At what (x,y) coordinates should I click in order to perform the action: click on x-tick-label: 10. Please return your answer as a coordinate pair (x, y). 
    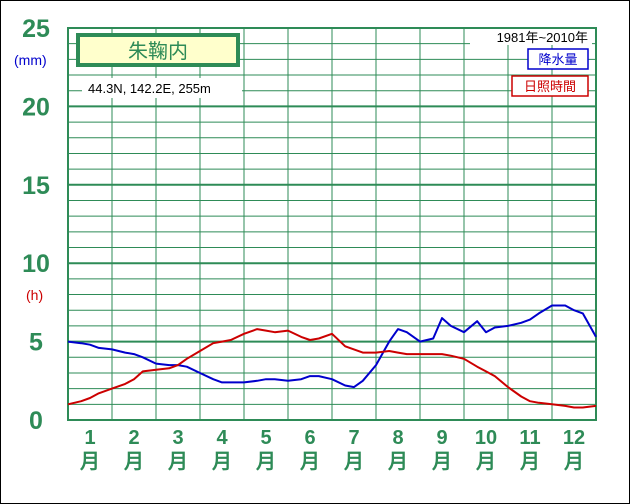
    Looking at the image, I should click on (486, 438).